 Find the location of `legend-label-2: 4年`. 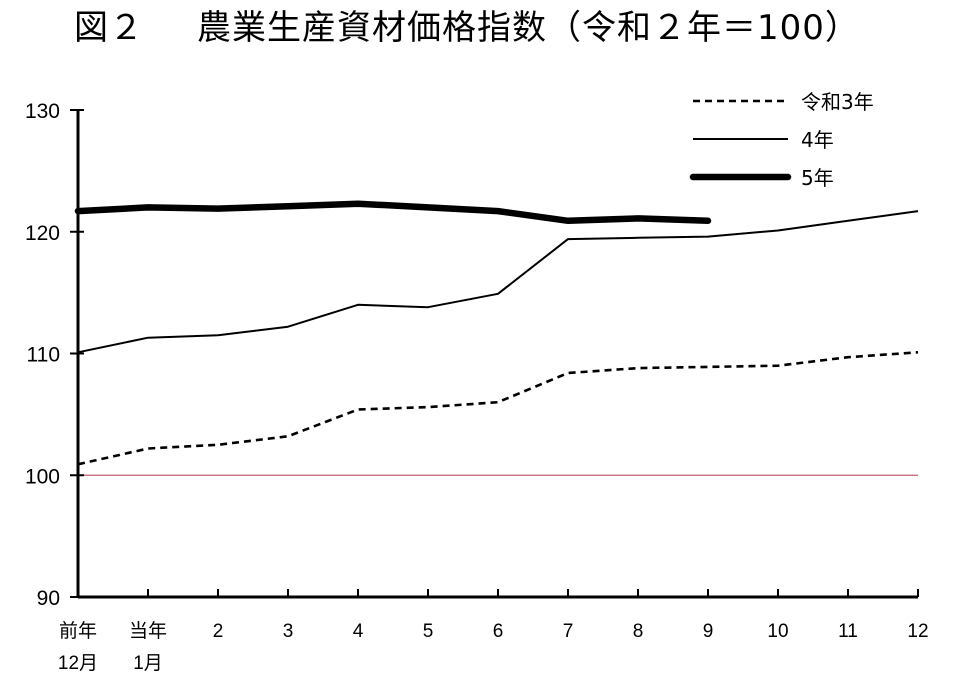

legend-label-2: 4年 is located at coordinates (817, 140).